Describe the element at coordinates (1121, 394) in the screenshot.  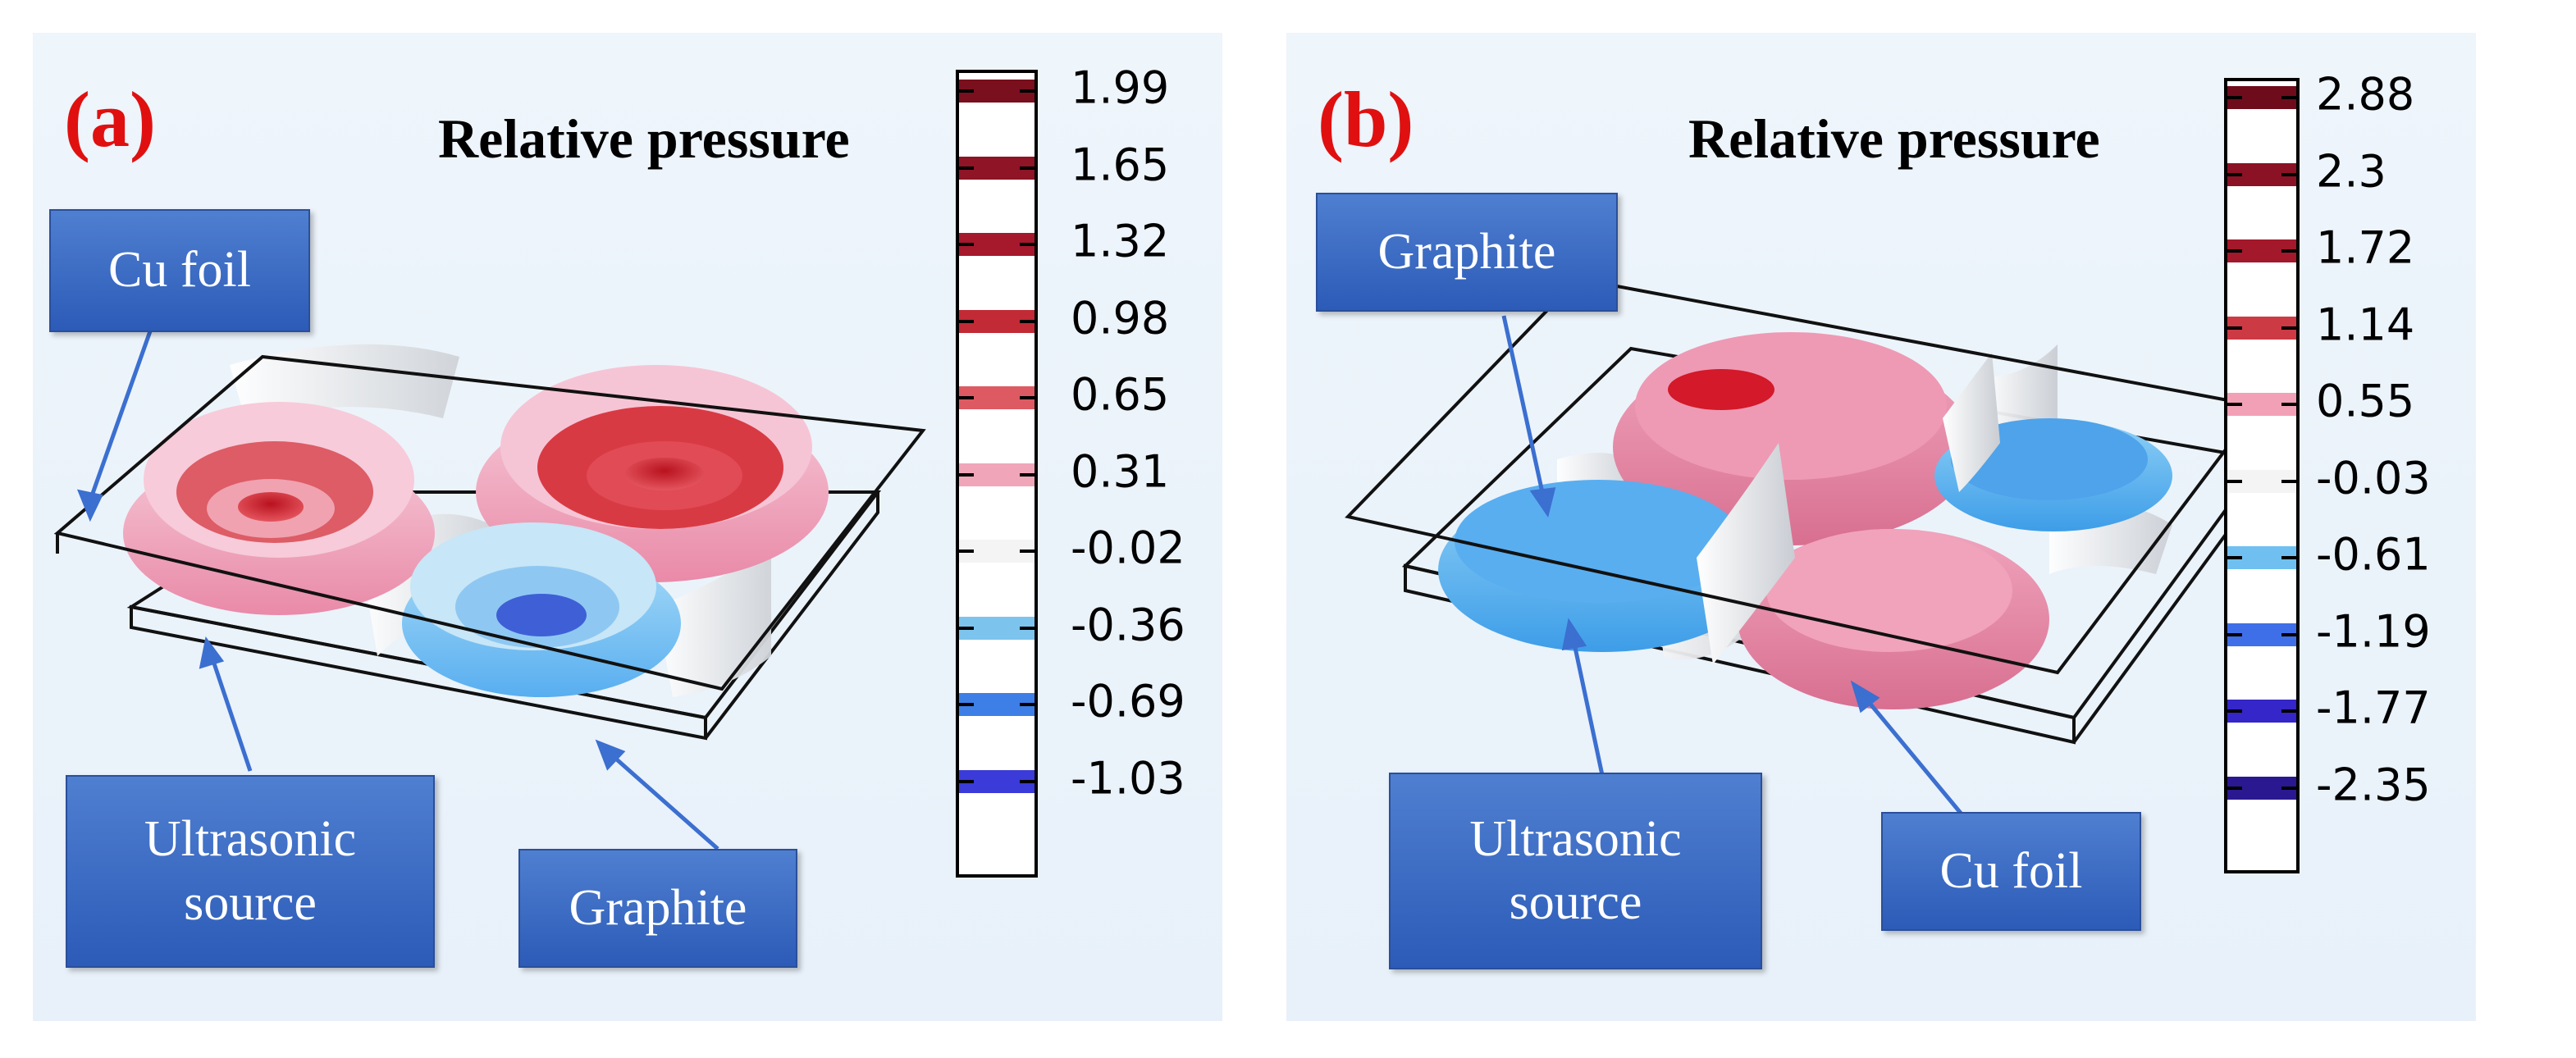
I see `colorbar-tick-label: 0.65` at that location.